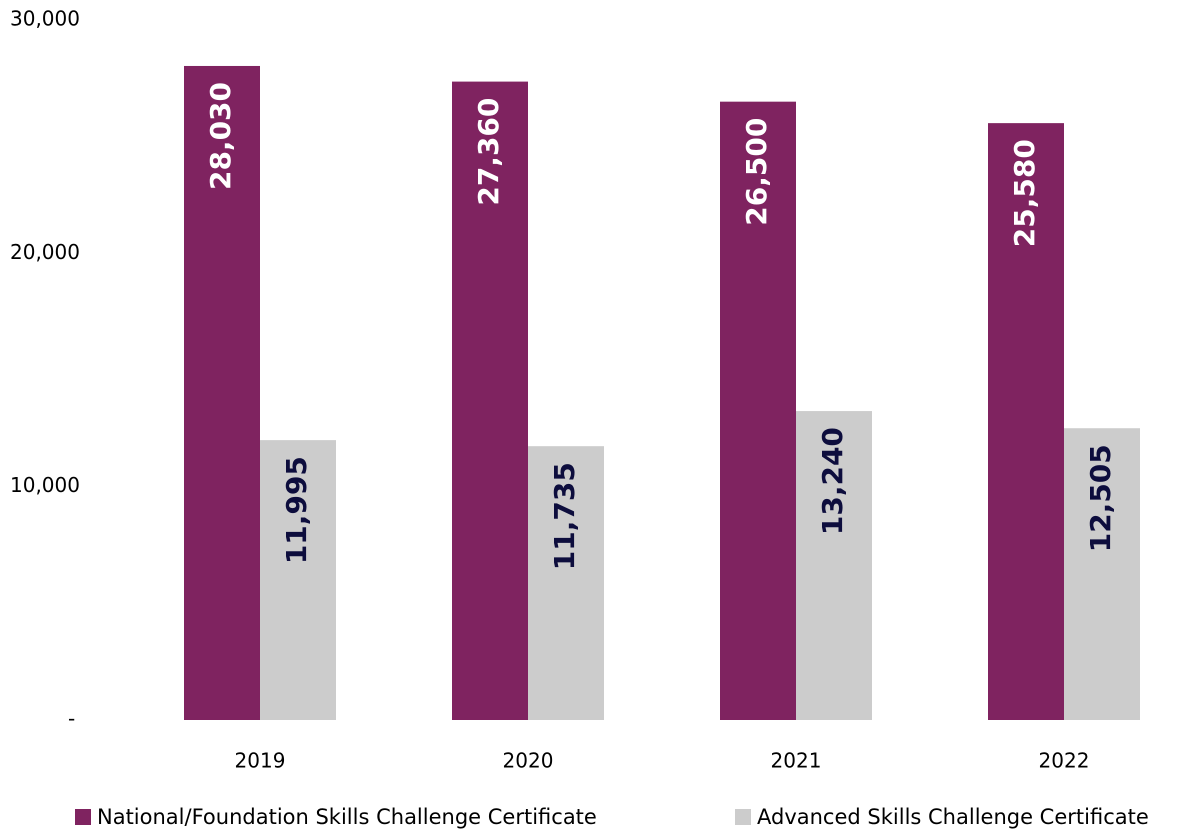 This screenshot has height=833, width=1191. What do you see at coordinates (45, 485) in the screenshot?
I see `y-tick-label: 10,000` at bounding box center [45, 485].